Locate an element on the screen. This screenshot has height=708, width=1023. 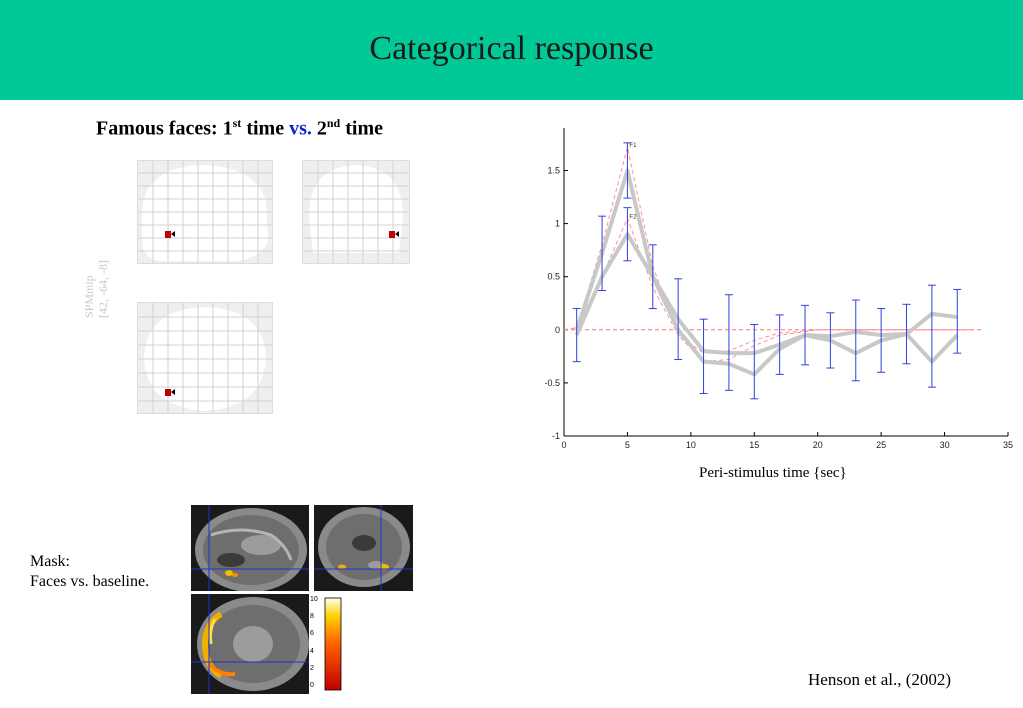
subtitle-sup-2: nd is located at coordinates (333, 123).